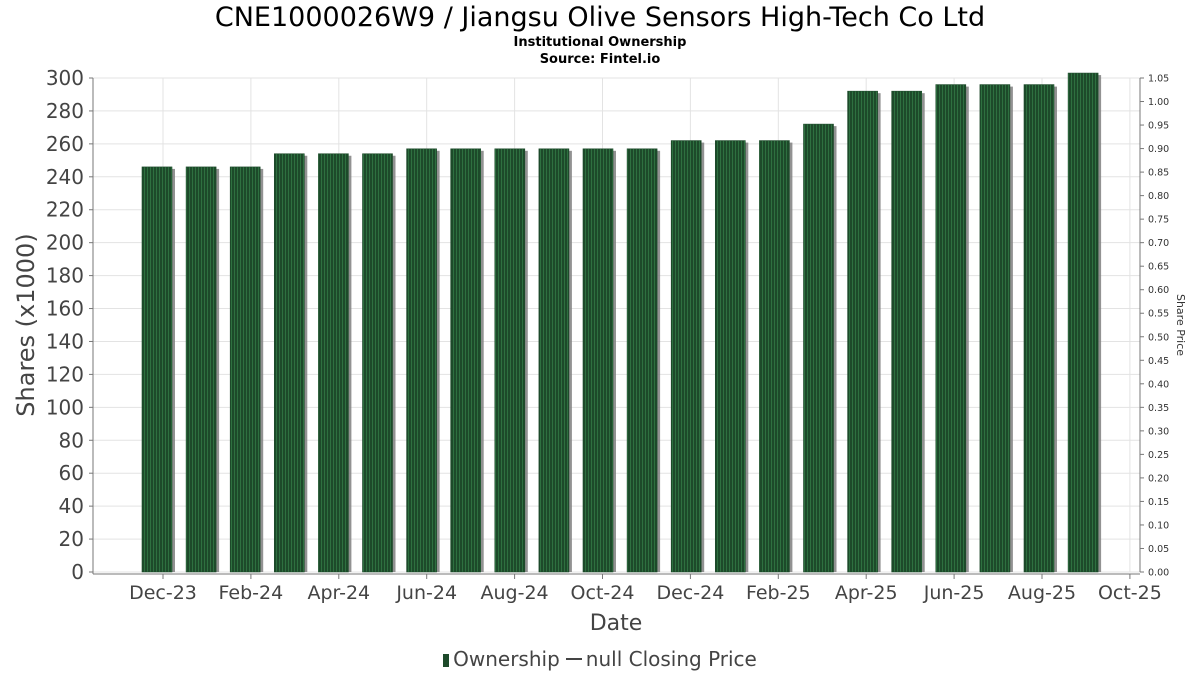 Image resolution: width=1200 pixels, height=675 pixels. What do you see at coordinates (1042, 593) in the screenshot?
I see `x-tick-label: Aug-25` at bounding box center [1042, 593].